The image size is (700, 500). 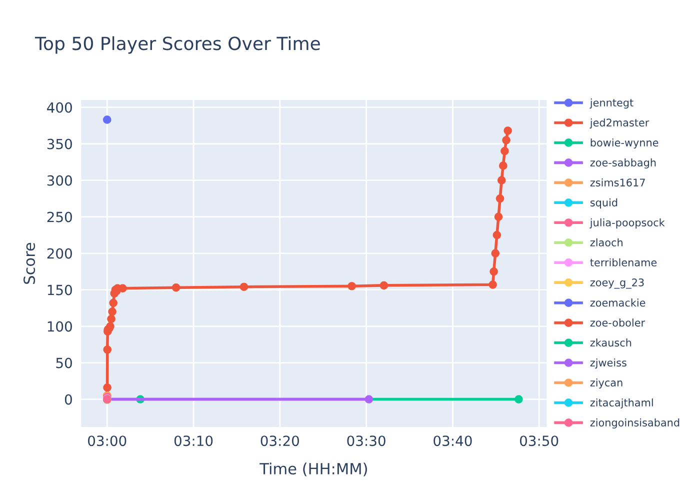 What do you see at coordinates (366, 441) in the screenshot?
I see `x-tick-label: 03:30` at bounding box center [366, 441].